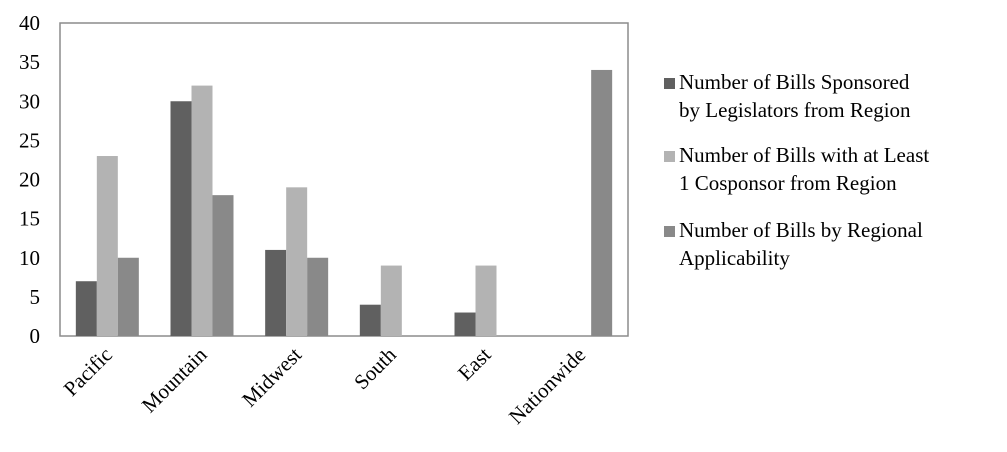 Image resolution: width=1007 pixels, height=452 pixels. Describe the element at coordinates (801, 230) in the screenshot. I see `legend-label: Number of Bills by Regional` at that location.